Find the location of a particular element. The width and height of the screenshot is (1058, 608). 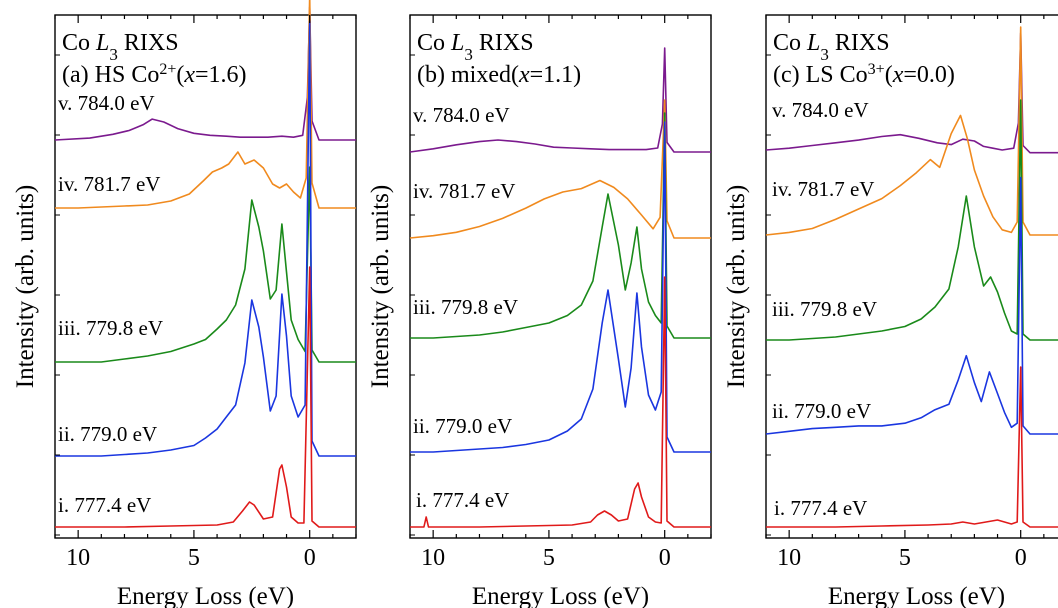

panel-a-series-label-3: iii. 779.8 eV is located at coordinates (110, 328).